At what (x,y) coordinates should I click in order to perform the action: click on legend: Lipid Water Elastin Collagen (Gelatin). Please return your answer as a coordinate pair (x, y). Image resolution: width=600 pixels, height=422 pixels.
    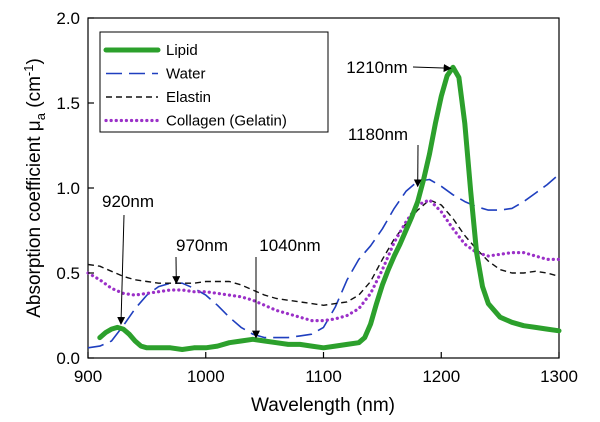
    Looking at the image, I should click on (214, 82).